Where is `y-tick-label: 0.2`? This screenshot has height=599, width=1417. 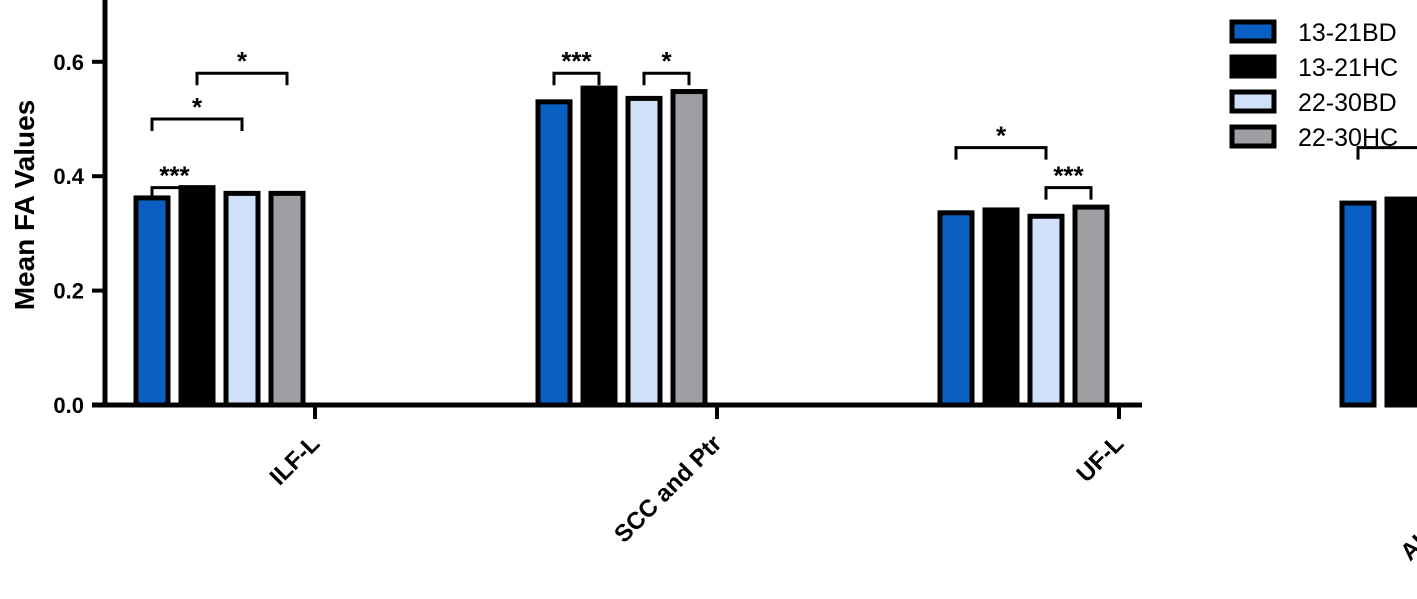
y-tick-label: 0.2 is located at coordinates (68, 291).